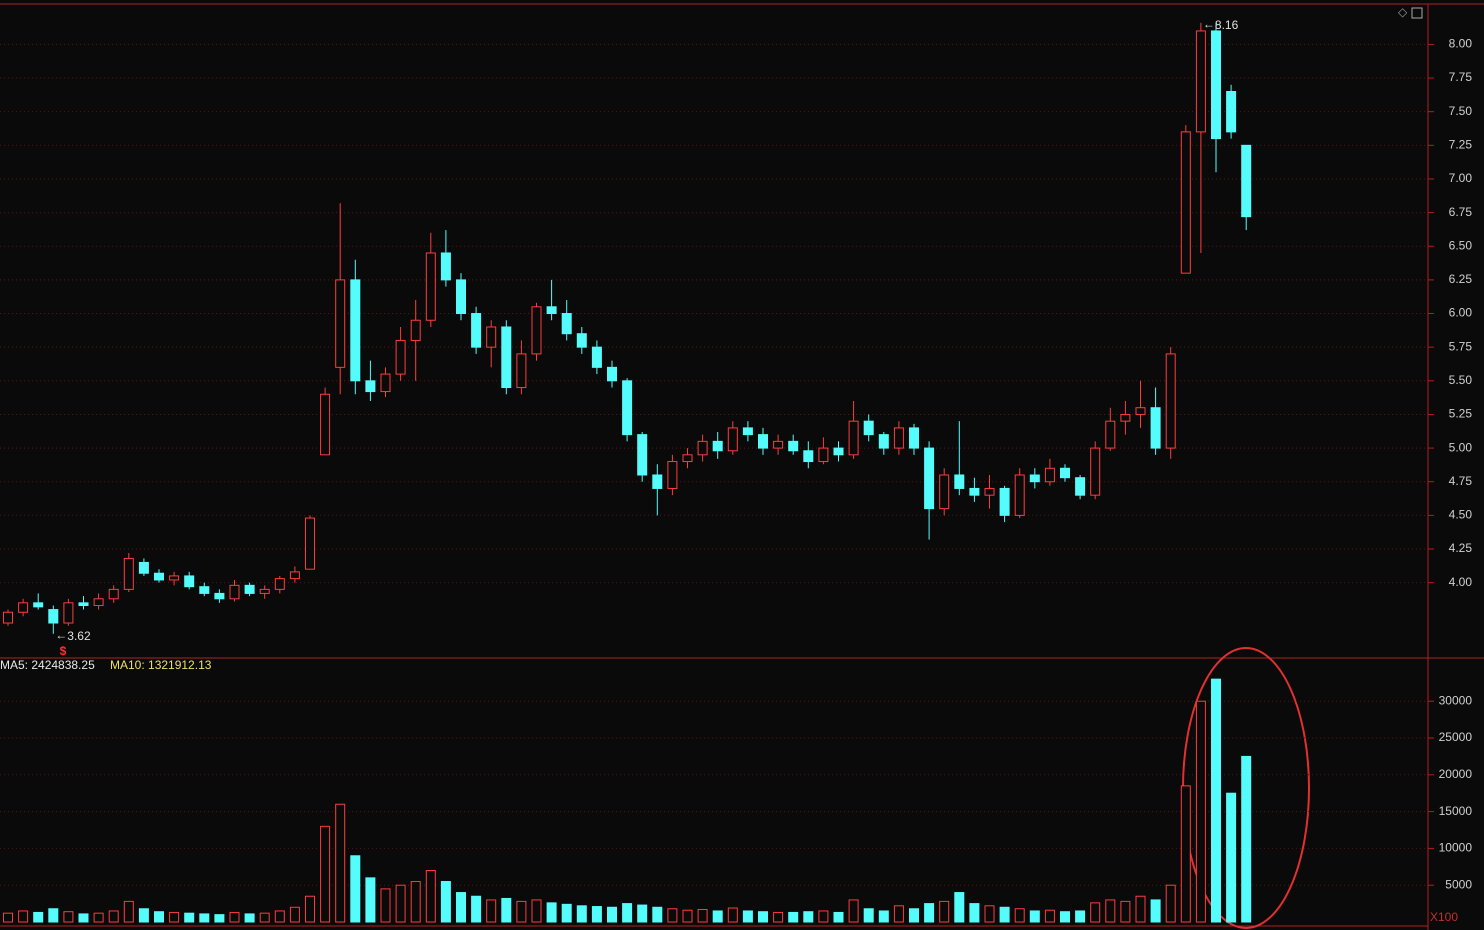  Describe the element at coordinates (1227, 25) in the screenshot. I see `annotation-label: 8.16` at that location.